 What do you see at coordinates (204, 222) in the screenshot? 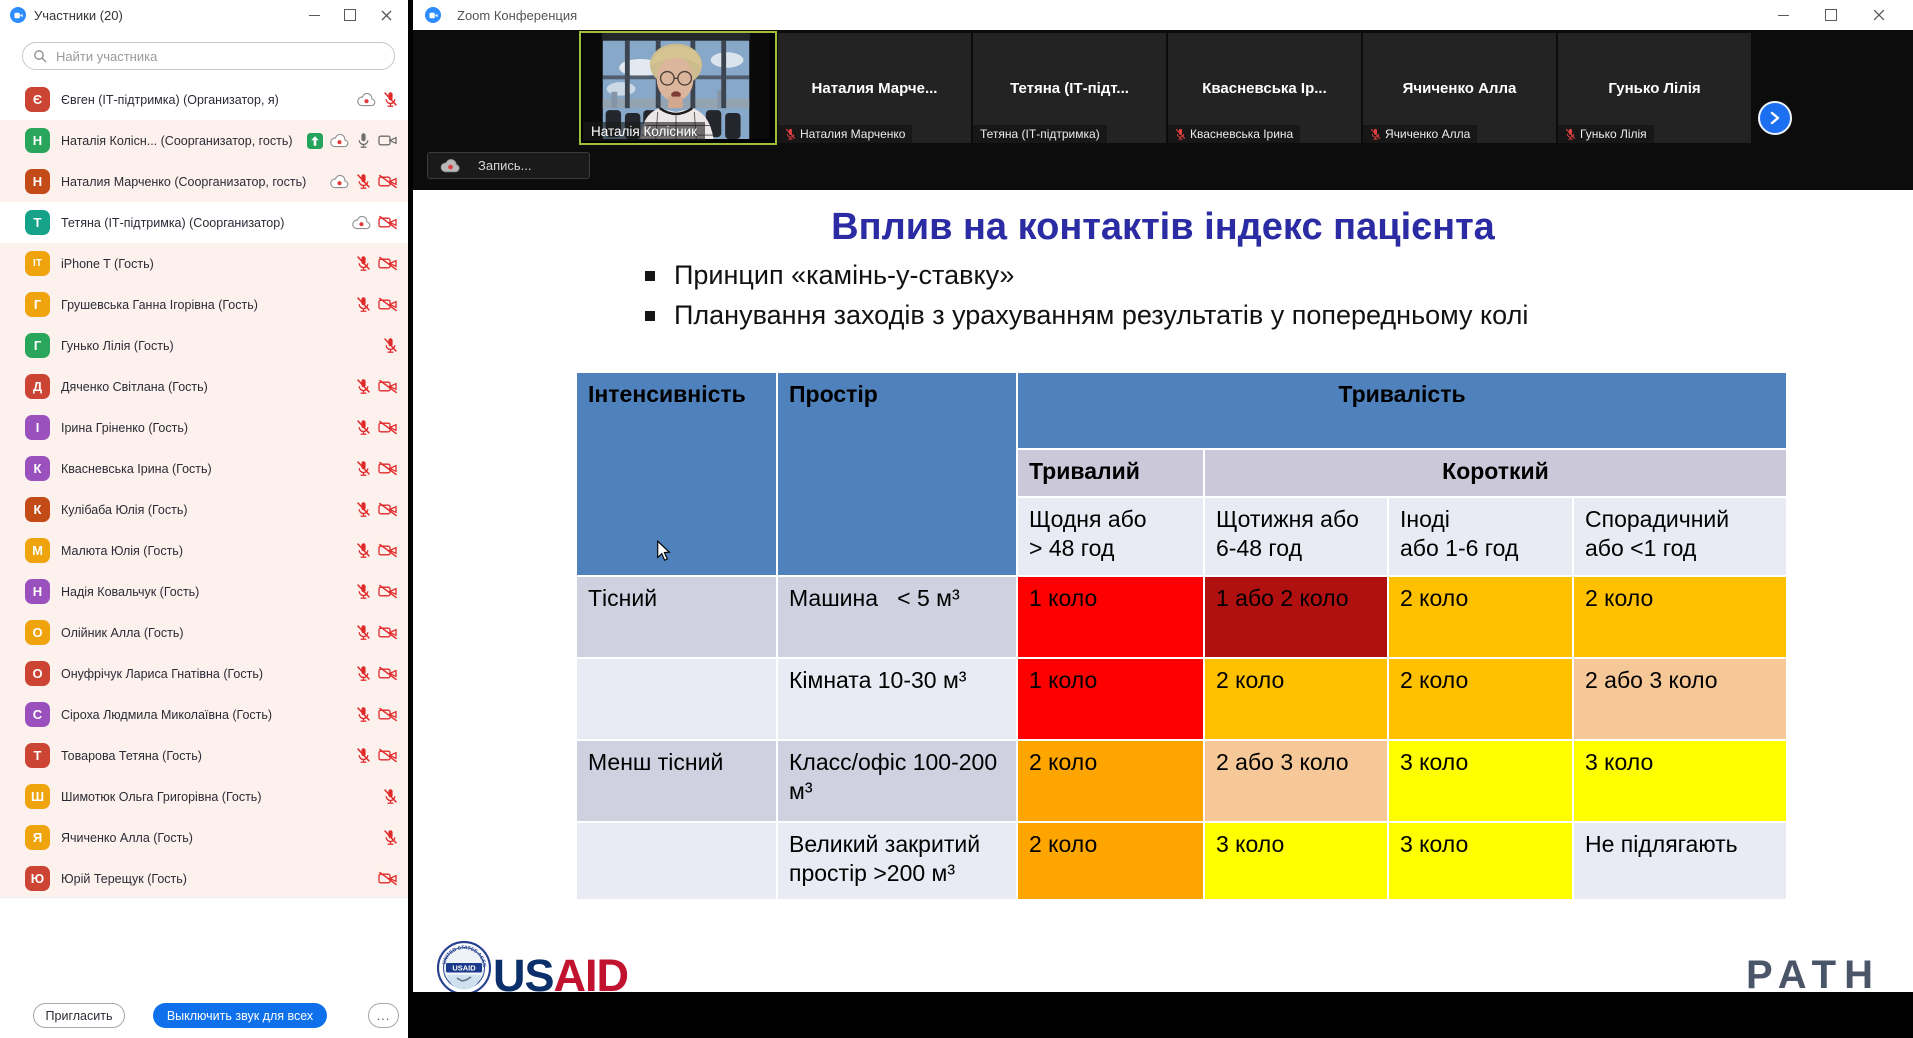
I see `participant-row: Т Тетяна (ІТ-підтримка) (Соорганизатор)` at bounding box center [204, 222].